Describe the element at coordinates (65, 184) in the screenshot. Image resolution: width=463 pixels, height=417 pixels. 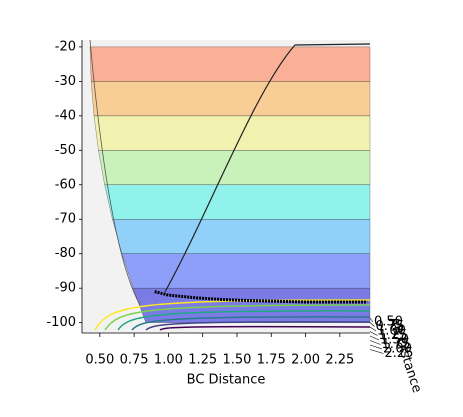
I see `z-tick-label: -60` at that location.